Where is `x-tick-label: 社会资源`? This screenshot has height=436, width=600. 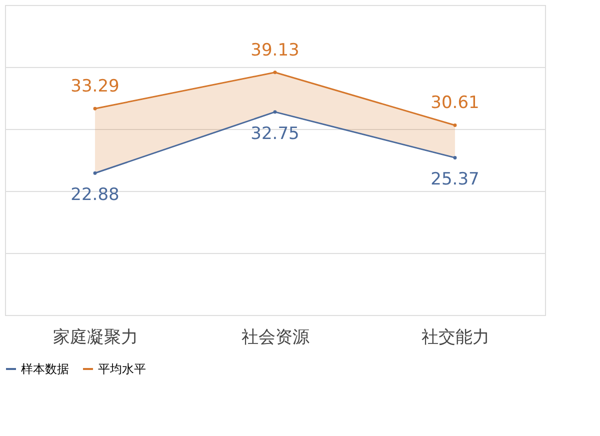
x-tick-label: 社会资源 is located at coordinates (276, 338).